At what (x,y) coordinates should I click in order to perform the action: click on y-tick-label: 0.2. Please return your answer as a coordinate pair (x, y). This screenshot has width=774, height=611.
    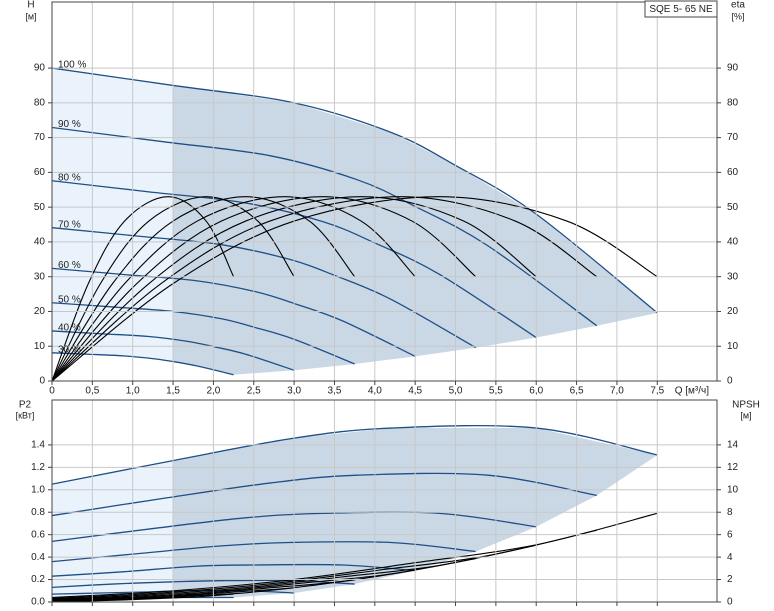
    Looking at the image, I should click on (38, 579).